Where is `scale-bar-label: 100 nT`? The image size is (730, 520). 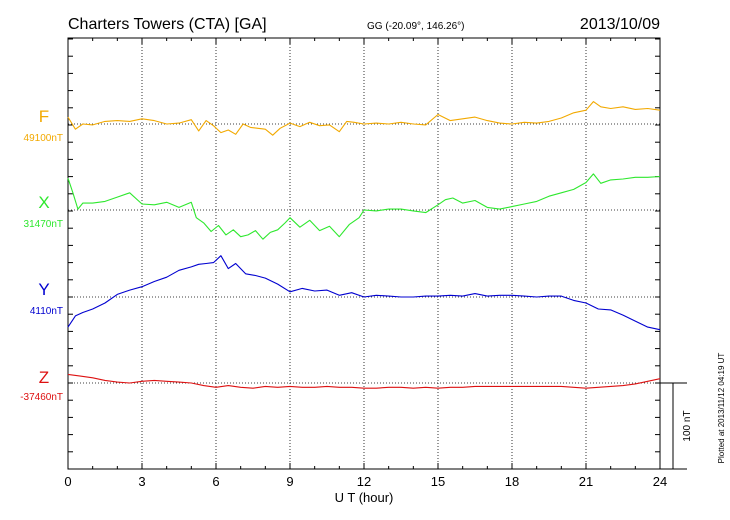 scale-bar-label: 100 nT is located at coordinates (687, 425).